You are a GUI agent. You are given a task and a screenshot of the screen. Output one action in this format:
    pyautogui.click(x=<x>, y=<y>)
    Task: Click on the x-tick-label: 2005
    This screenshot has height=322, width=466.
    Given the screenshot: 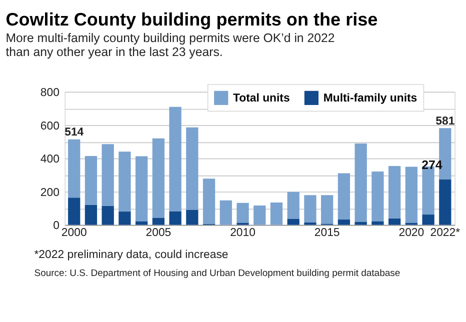 What is the action you would take?
    pyautogui.click(x=159, y=232)
    